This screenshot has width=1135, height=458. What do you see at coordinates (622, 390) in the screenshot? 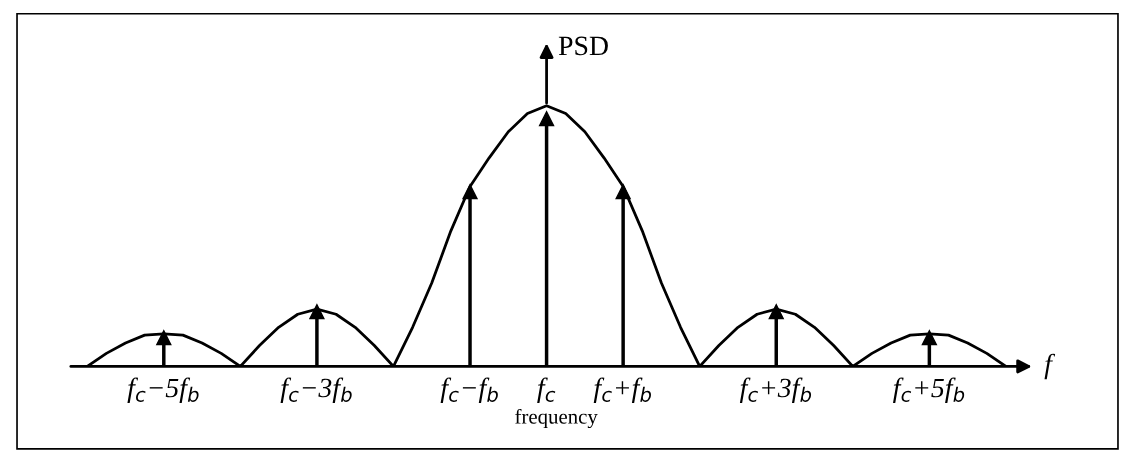
I see `x-tick-label: f$_{c}$+f$_{b}$` at bounding box center [622, 390].